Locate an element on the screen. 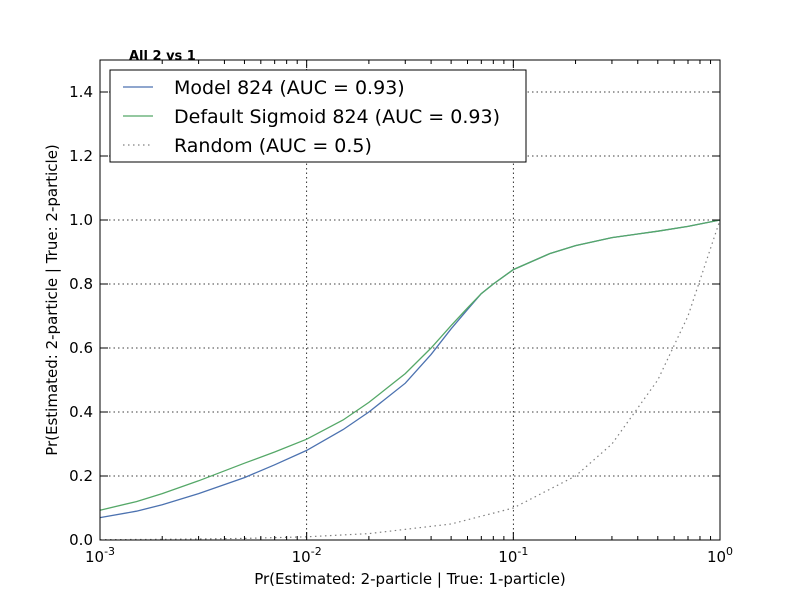 Image resolution: width=800 pixels, height=600 pixels. y-tick-label: 0.2 is located at coordinates (81, 476).